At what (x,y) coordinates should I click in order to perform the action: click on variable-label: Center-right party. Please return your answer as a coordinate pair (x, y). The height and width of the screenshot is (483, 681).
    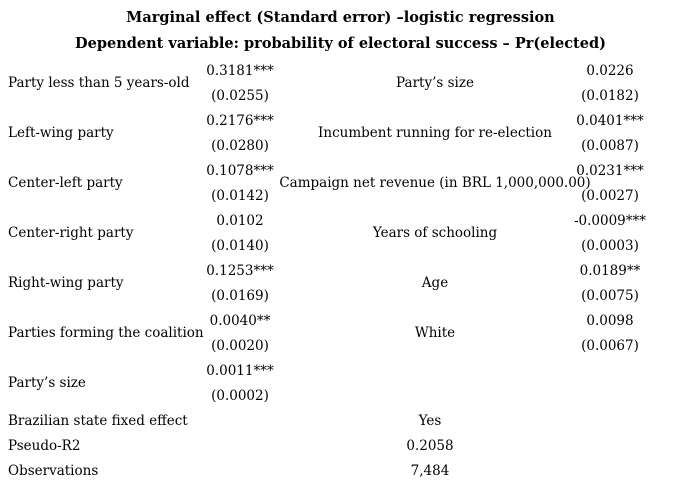
    Looking at the image, I should click on (71, 233).